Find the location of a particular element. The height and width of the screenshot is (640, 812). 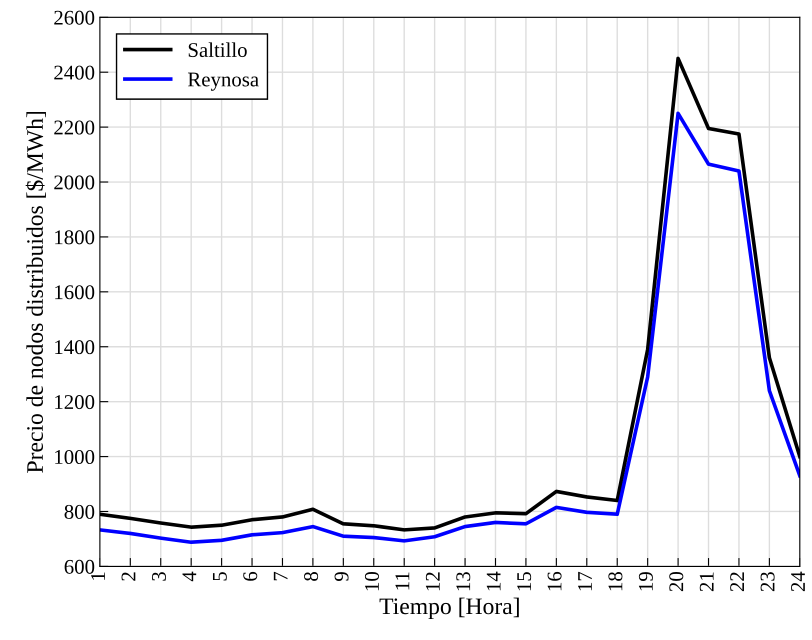

x-tick-label: 21 is located at coordinates (707, 582).